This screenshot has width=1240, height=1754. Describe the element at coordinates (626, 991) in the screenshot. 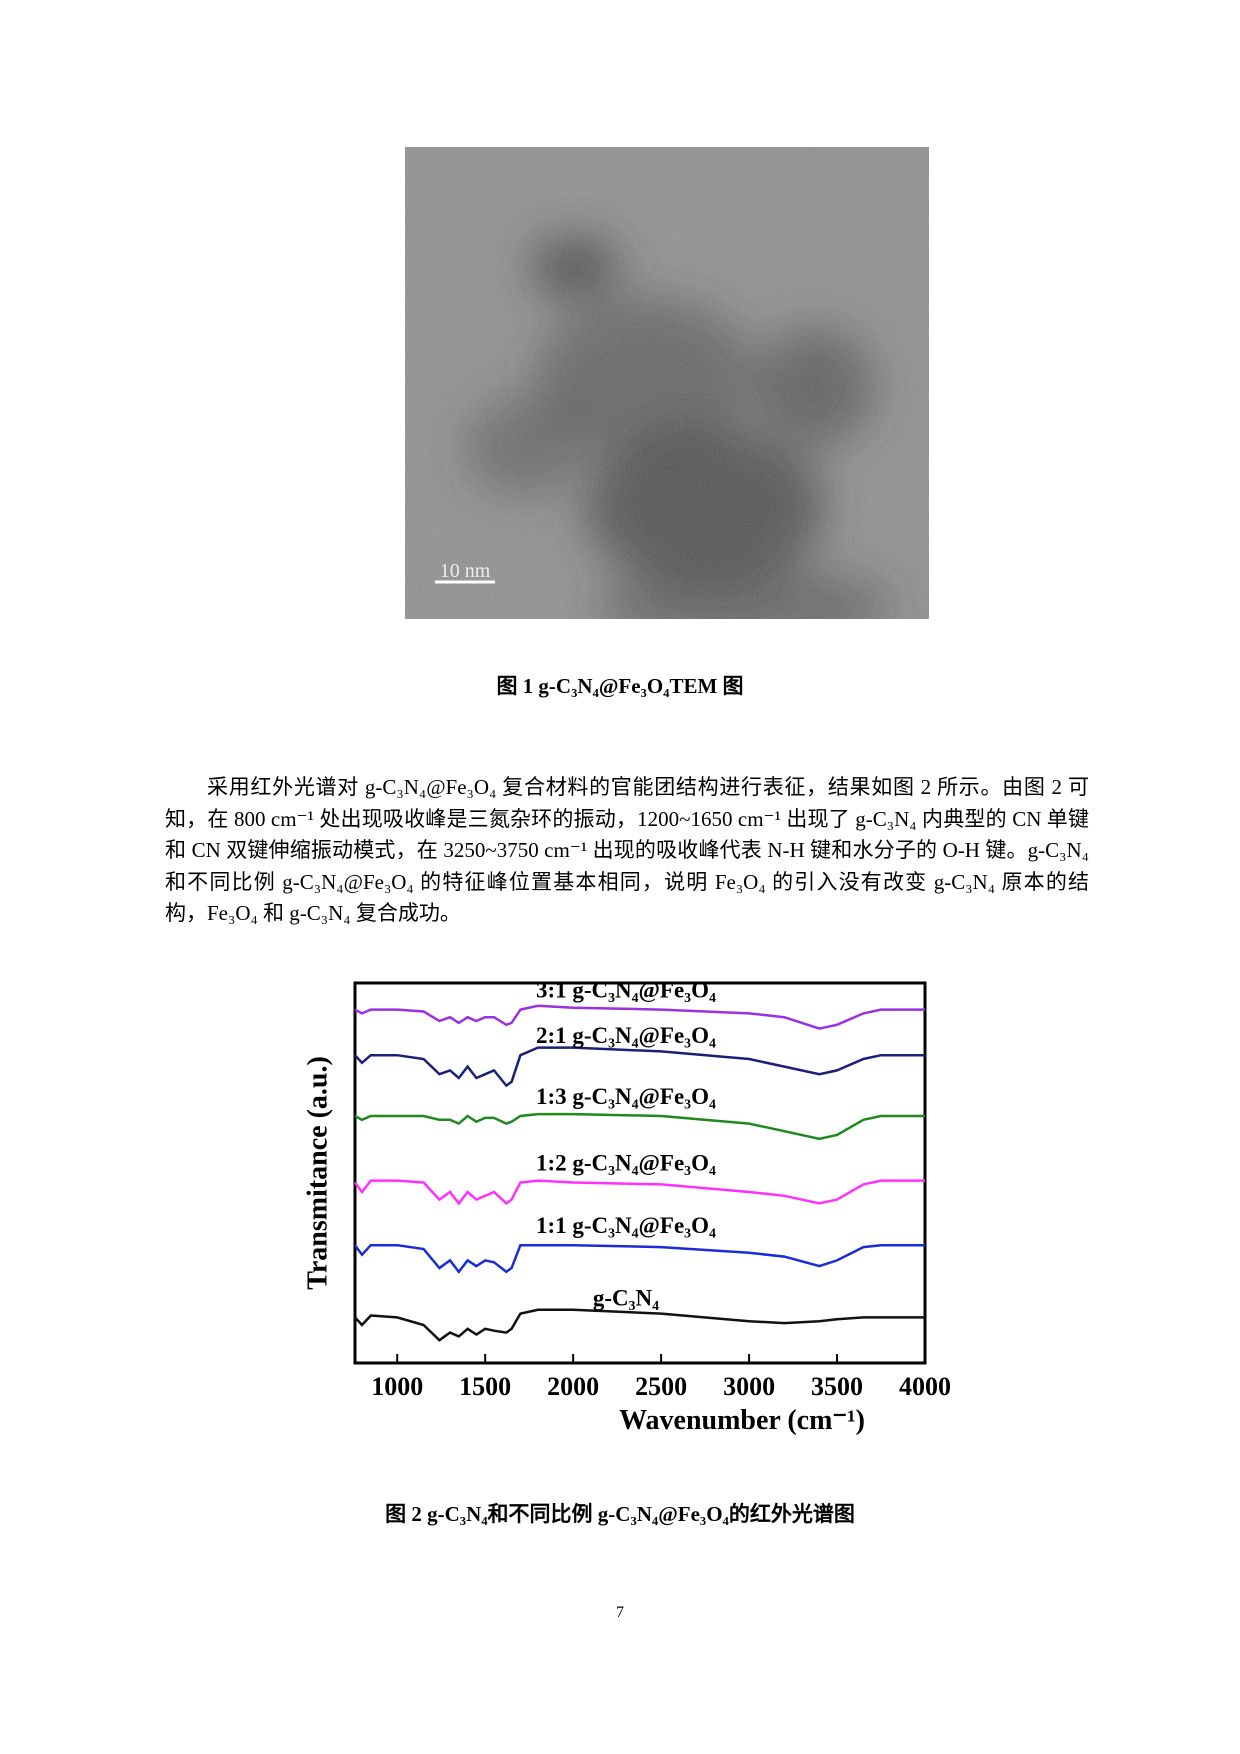

I see `series-label: 3:1 g-C₃N₄@Fe₃O₄` at that location.